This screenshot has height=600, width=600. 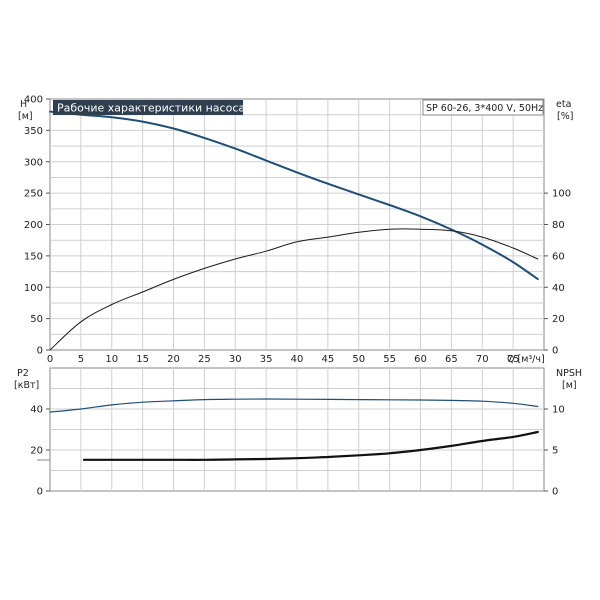 I want to click on lower-series, so click(x=294, y=429).